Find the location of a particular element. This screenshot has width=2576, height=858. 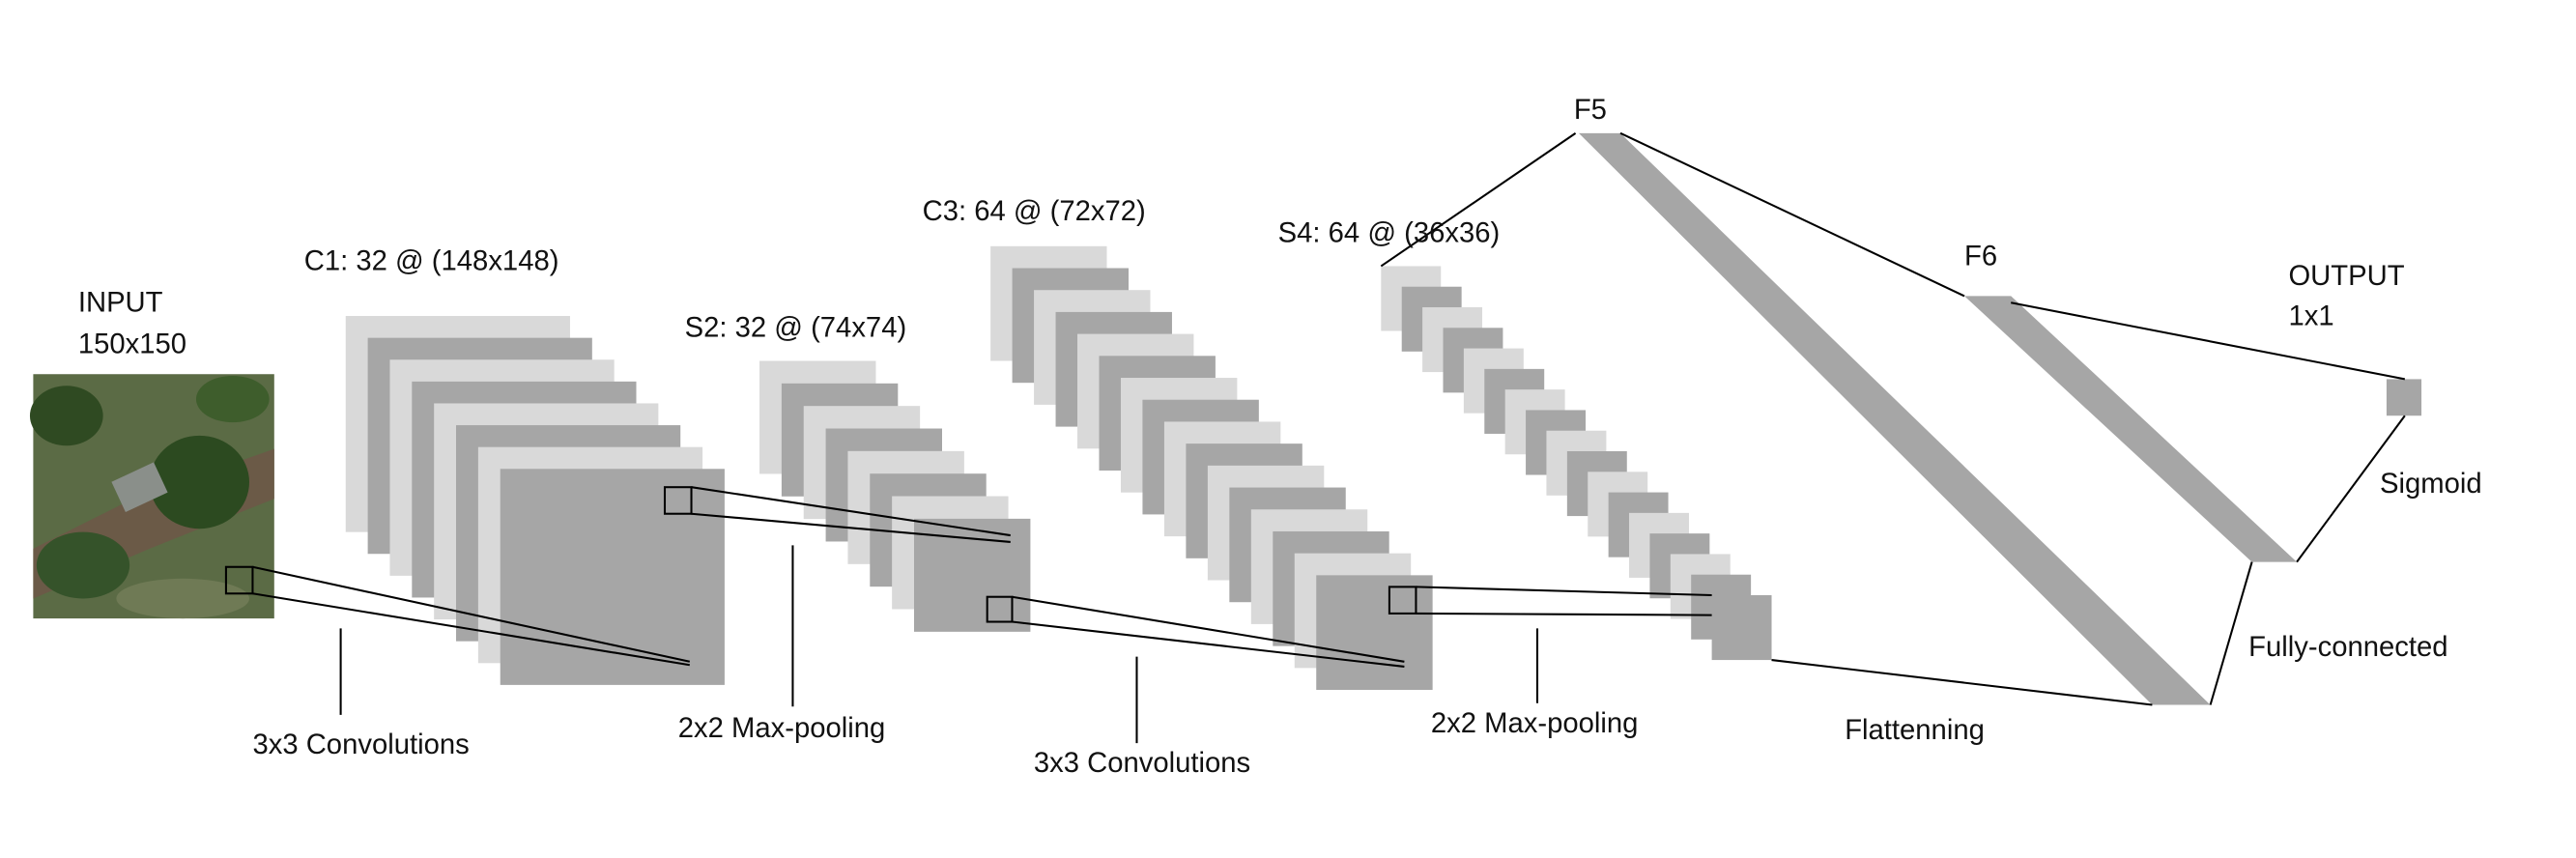

layer-label: F5 is located at coordinates (1591, 111).